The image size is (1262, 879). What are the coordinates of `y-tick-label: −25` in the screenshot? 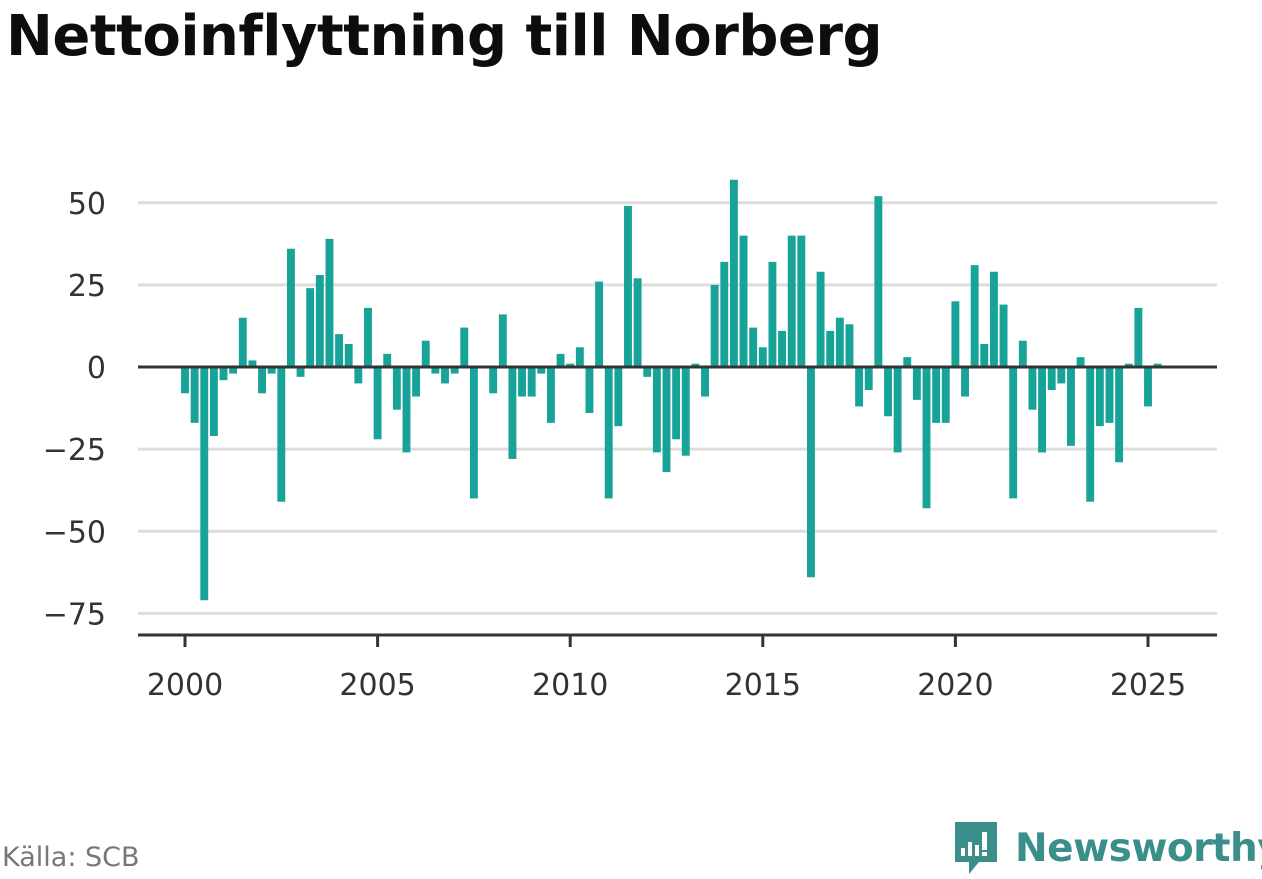 It's located at (74, 450).